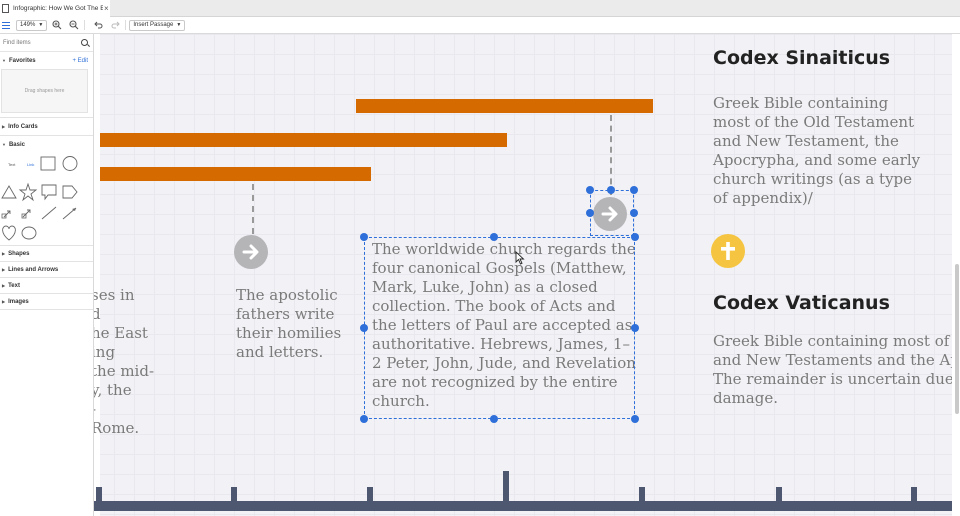 This screenshot has width=960, height=516. What do you see at coordinates (6, 25) in the screenshot?
I see `menu-icon` at bounding box center [6, 25].